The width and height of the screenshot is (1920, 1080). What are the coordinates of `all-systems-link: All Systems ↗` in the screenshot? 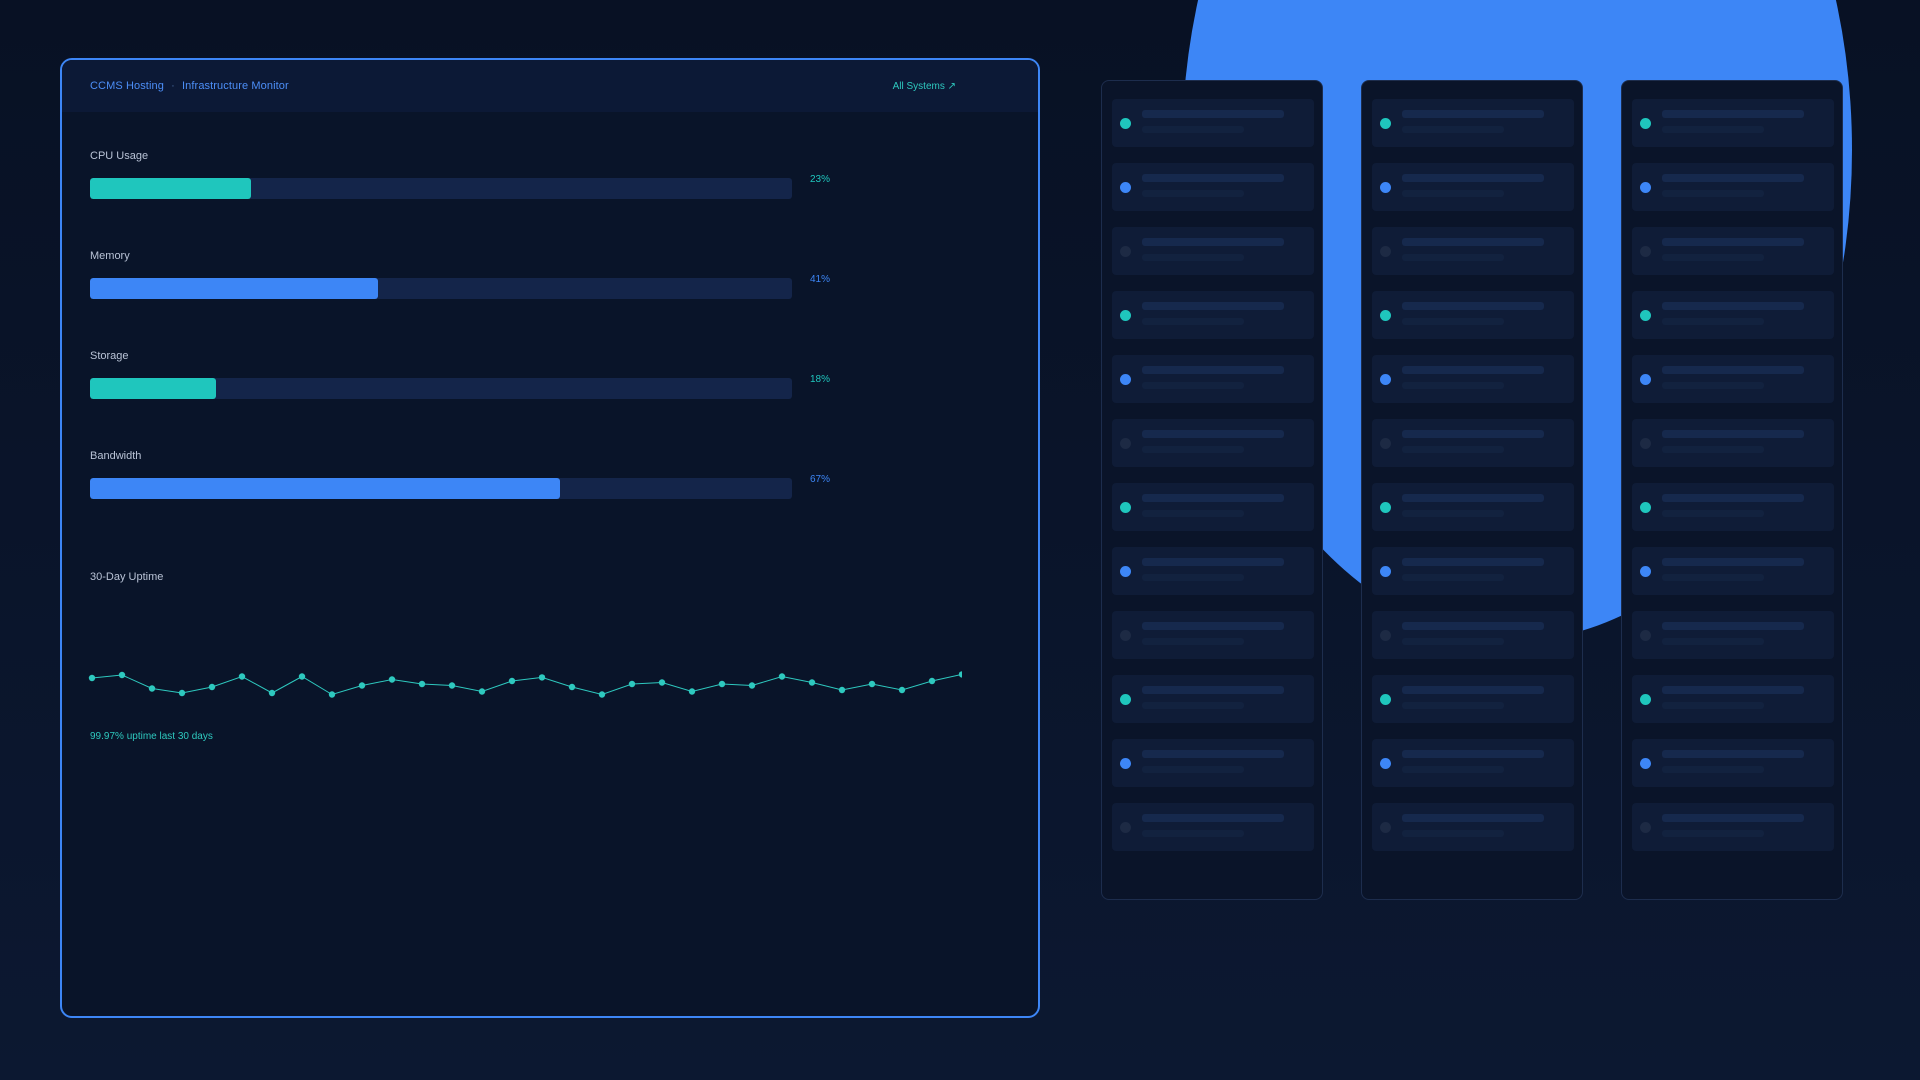 It's located at (924, 86).